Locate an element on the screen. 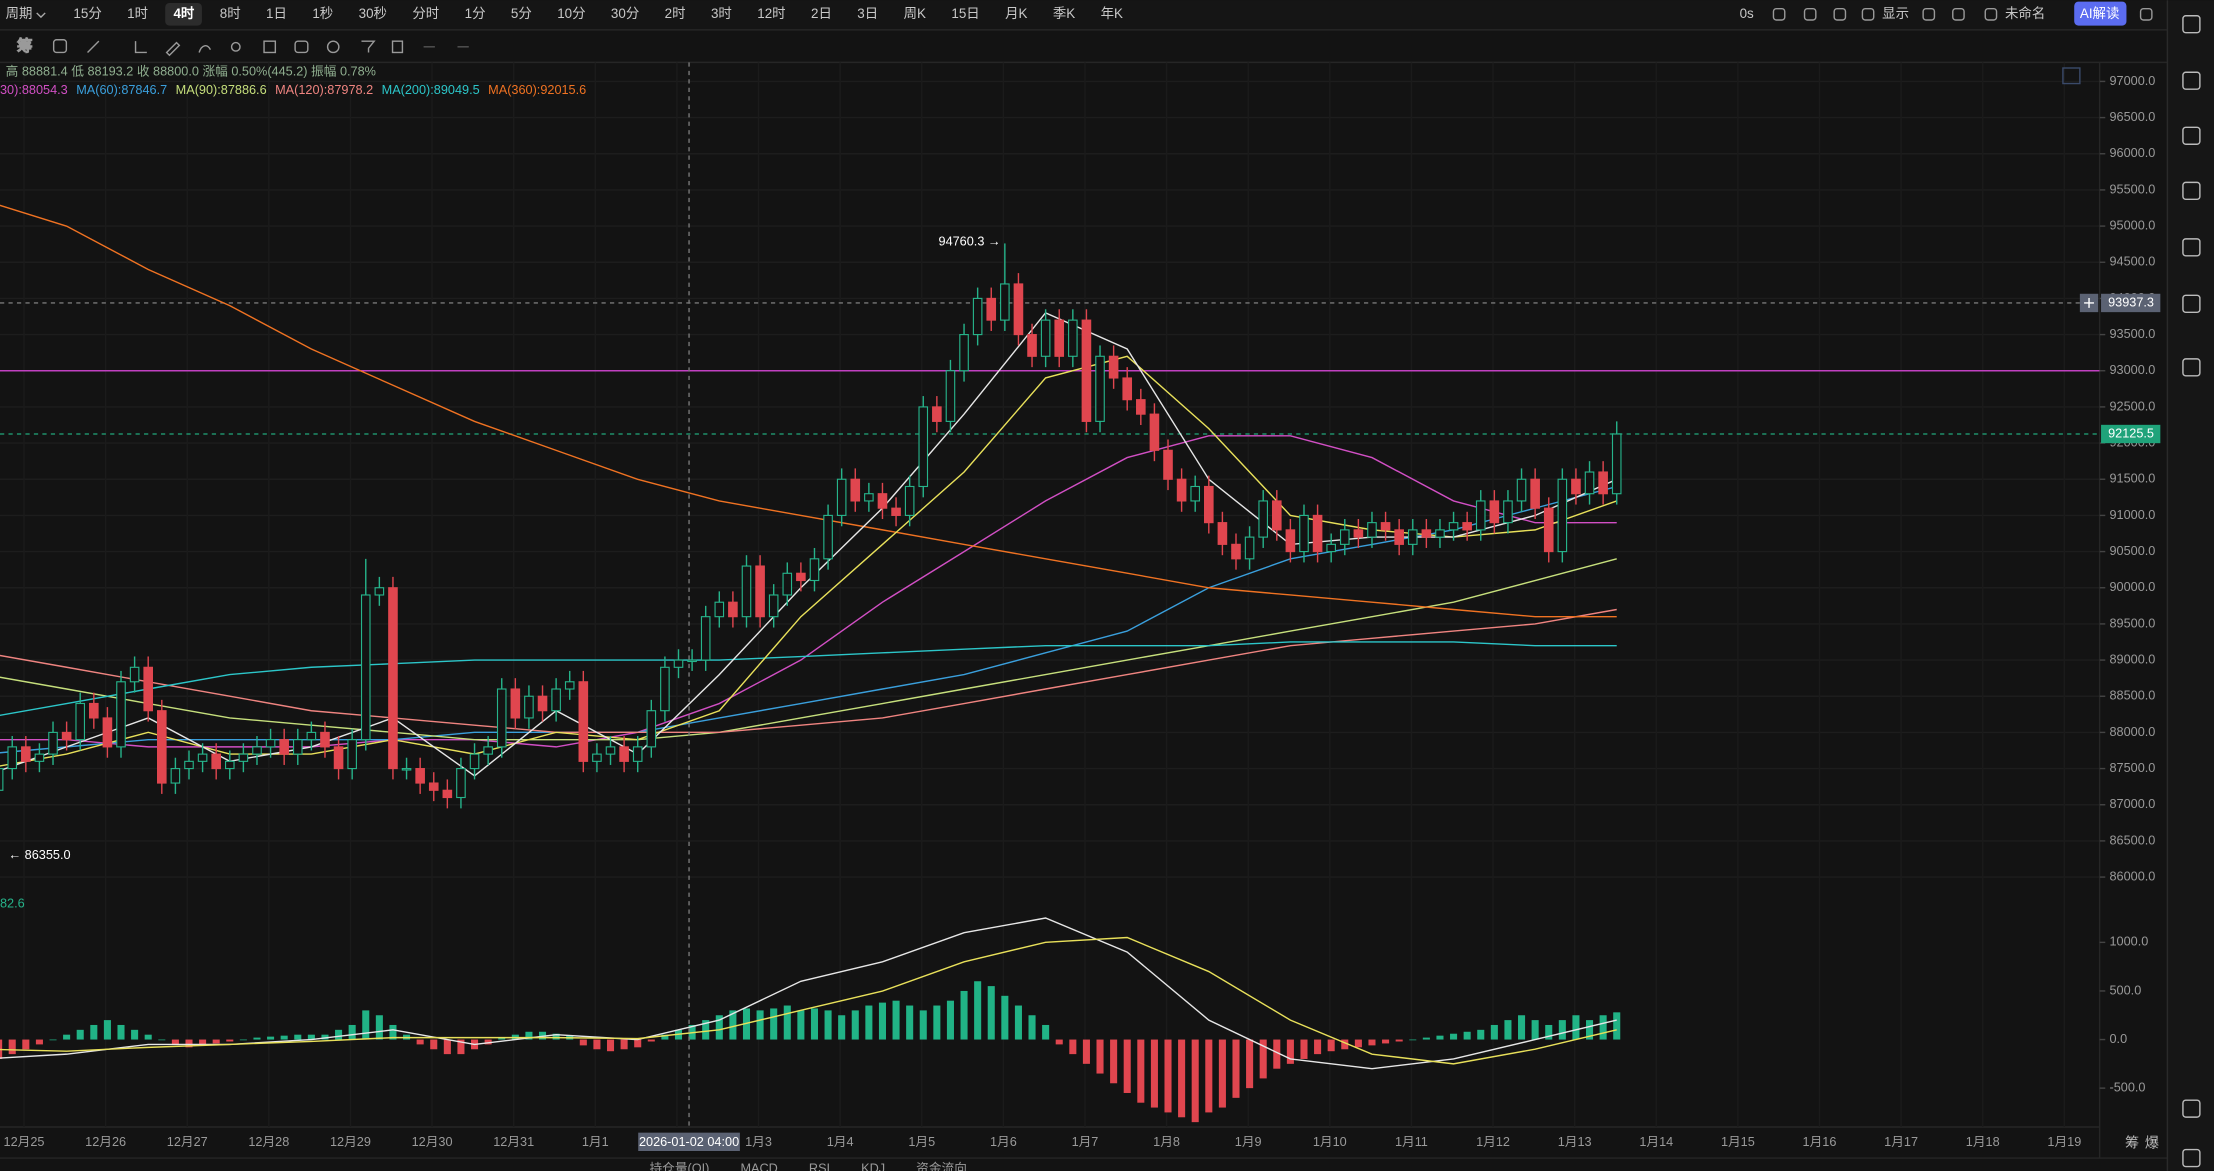 This screenshot has height=1171, width=2214. y-tick-label: 89500.0 is located at coordinates (2133, 623).